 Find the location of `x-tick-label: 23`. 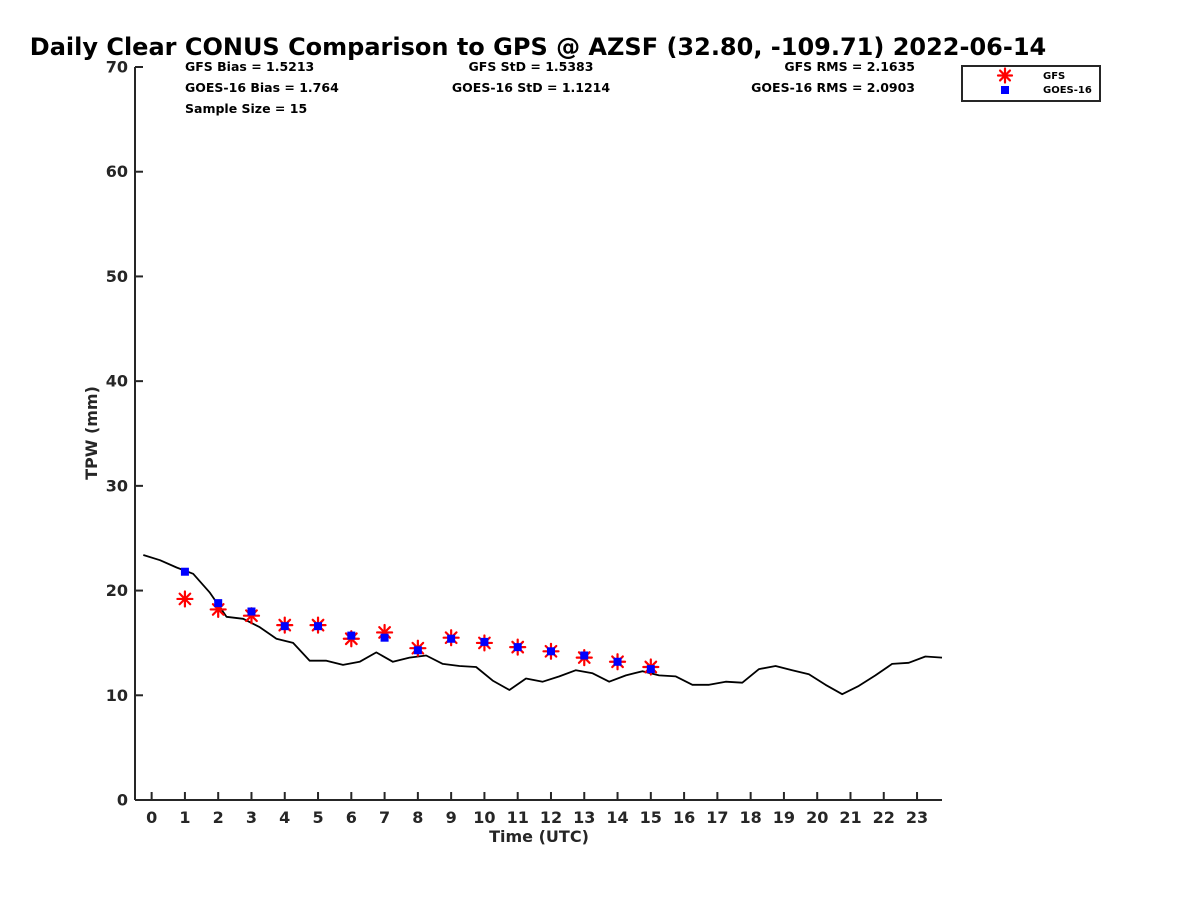

x-tick-label: 23 is located at coordinates (917, 817).